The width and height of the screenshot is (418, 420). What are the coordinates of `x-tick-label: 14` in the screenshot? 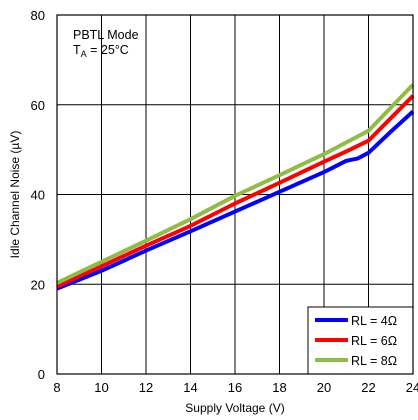 It's located at (190, 387).